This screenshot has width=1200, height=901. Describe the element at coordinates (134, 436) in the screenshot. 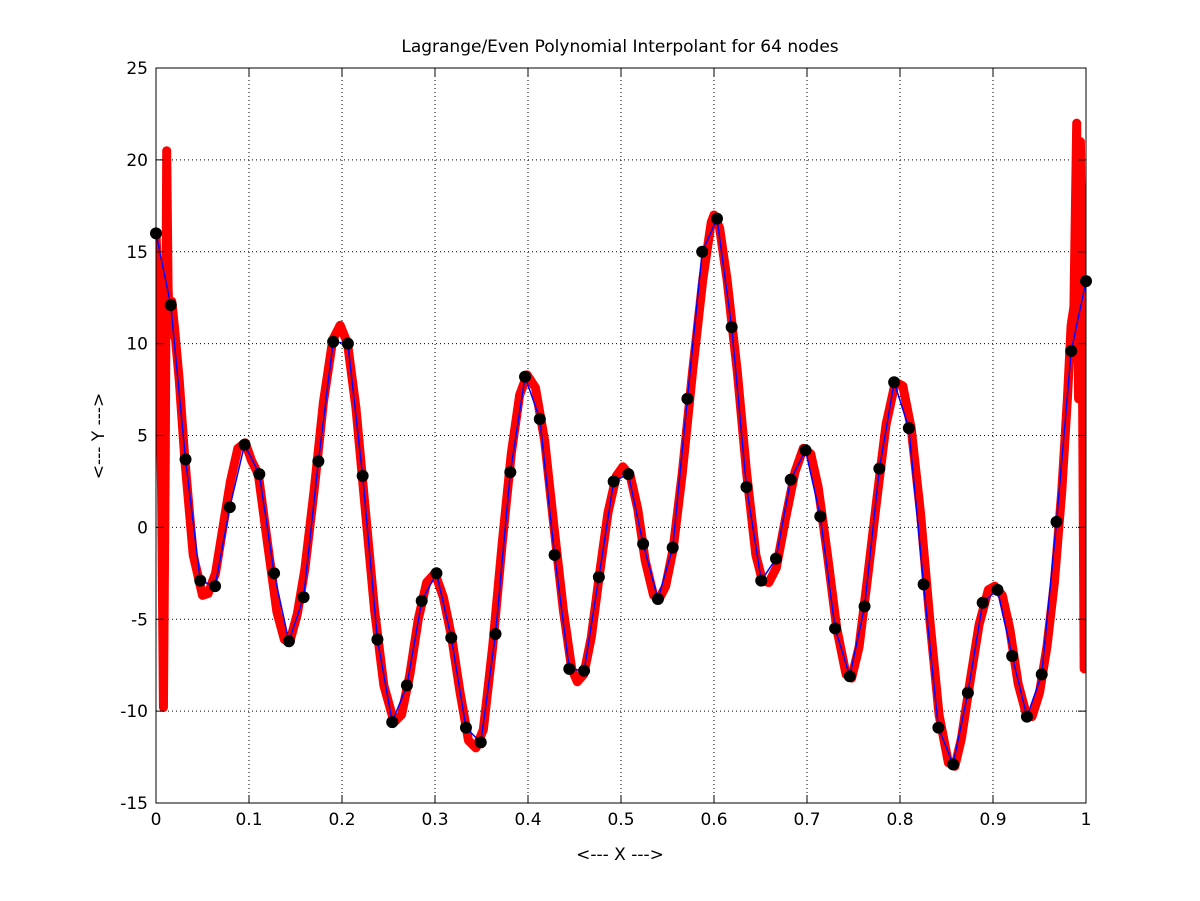

I see `y-tick-labels: -15 -10 -5 0 5 10 15 20 25` at that location.